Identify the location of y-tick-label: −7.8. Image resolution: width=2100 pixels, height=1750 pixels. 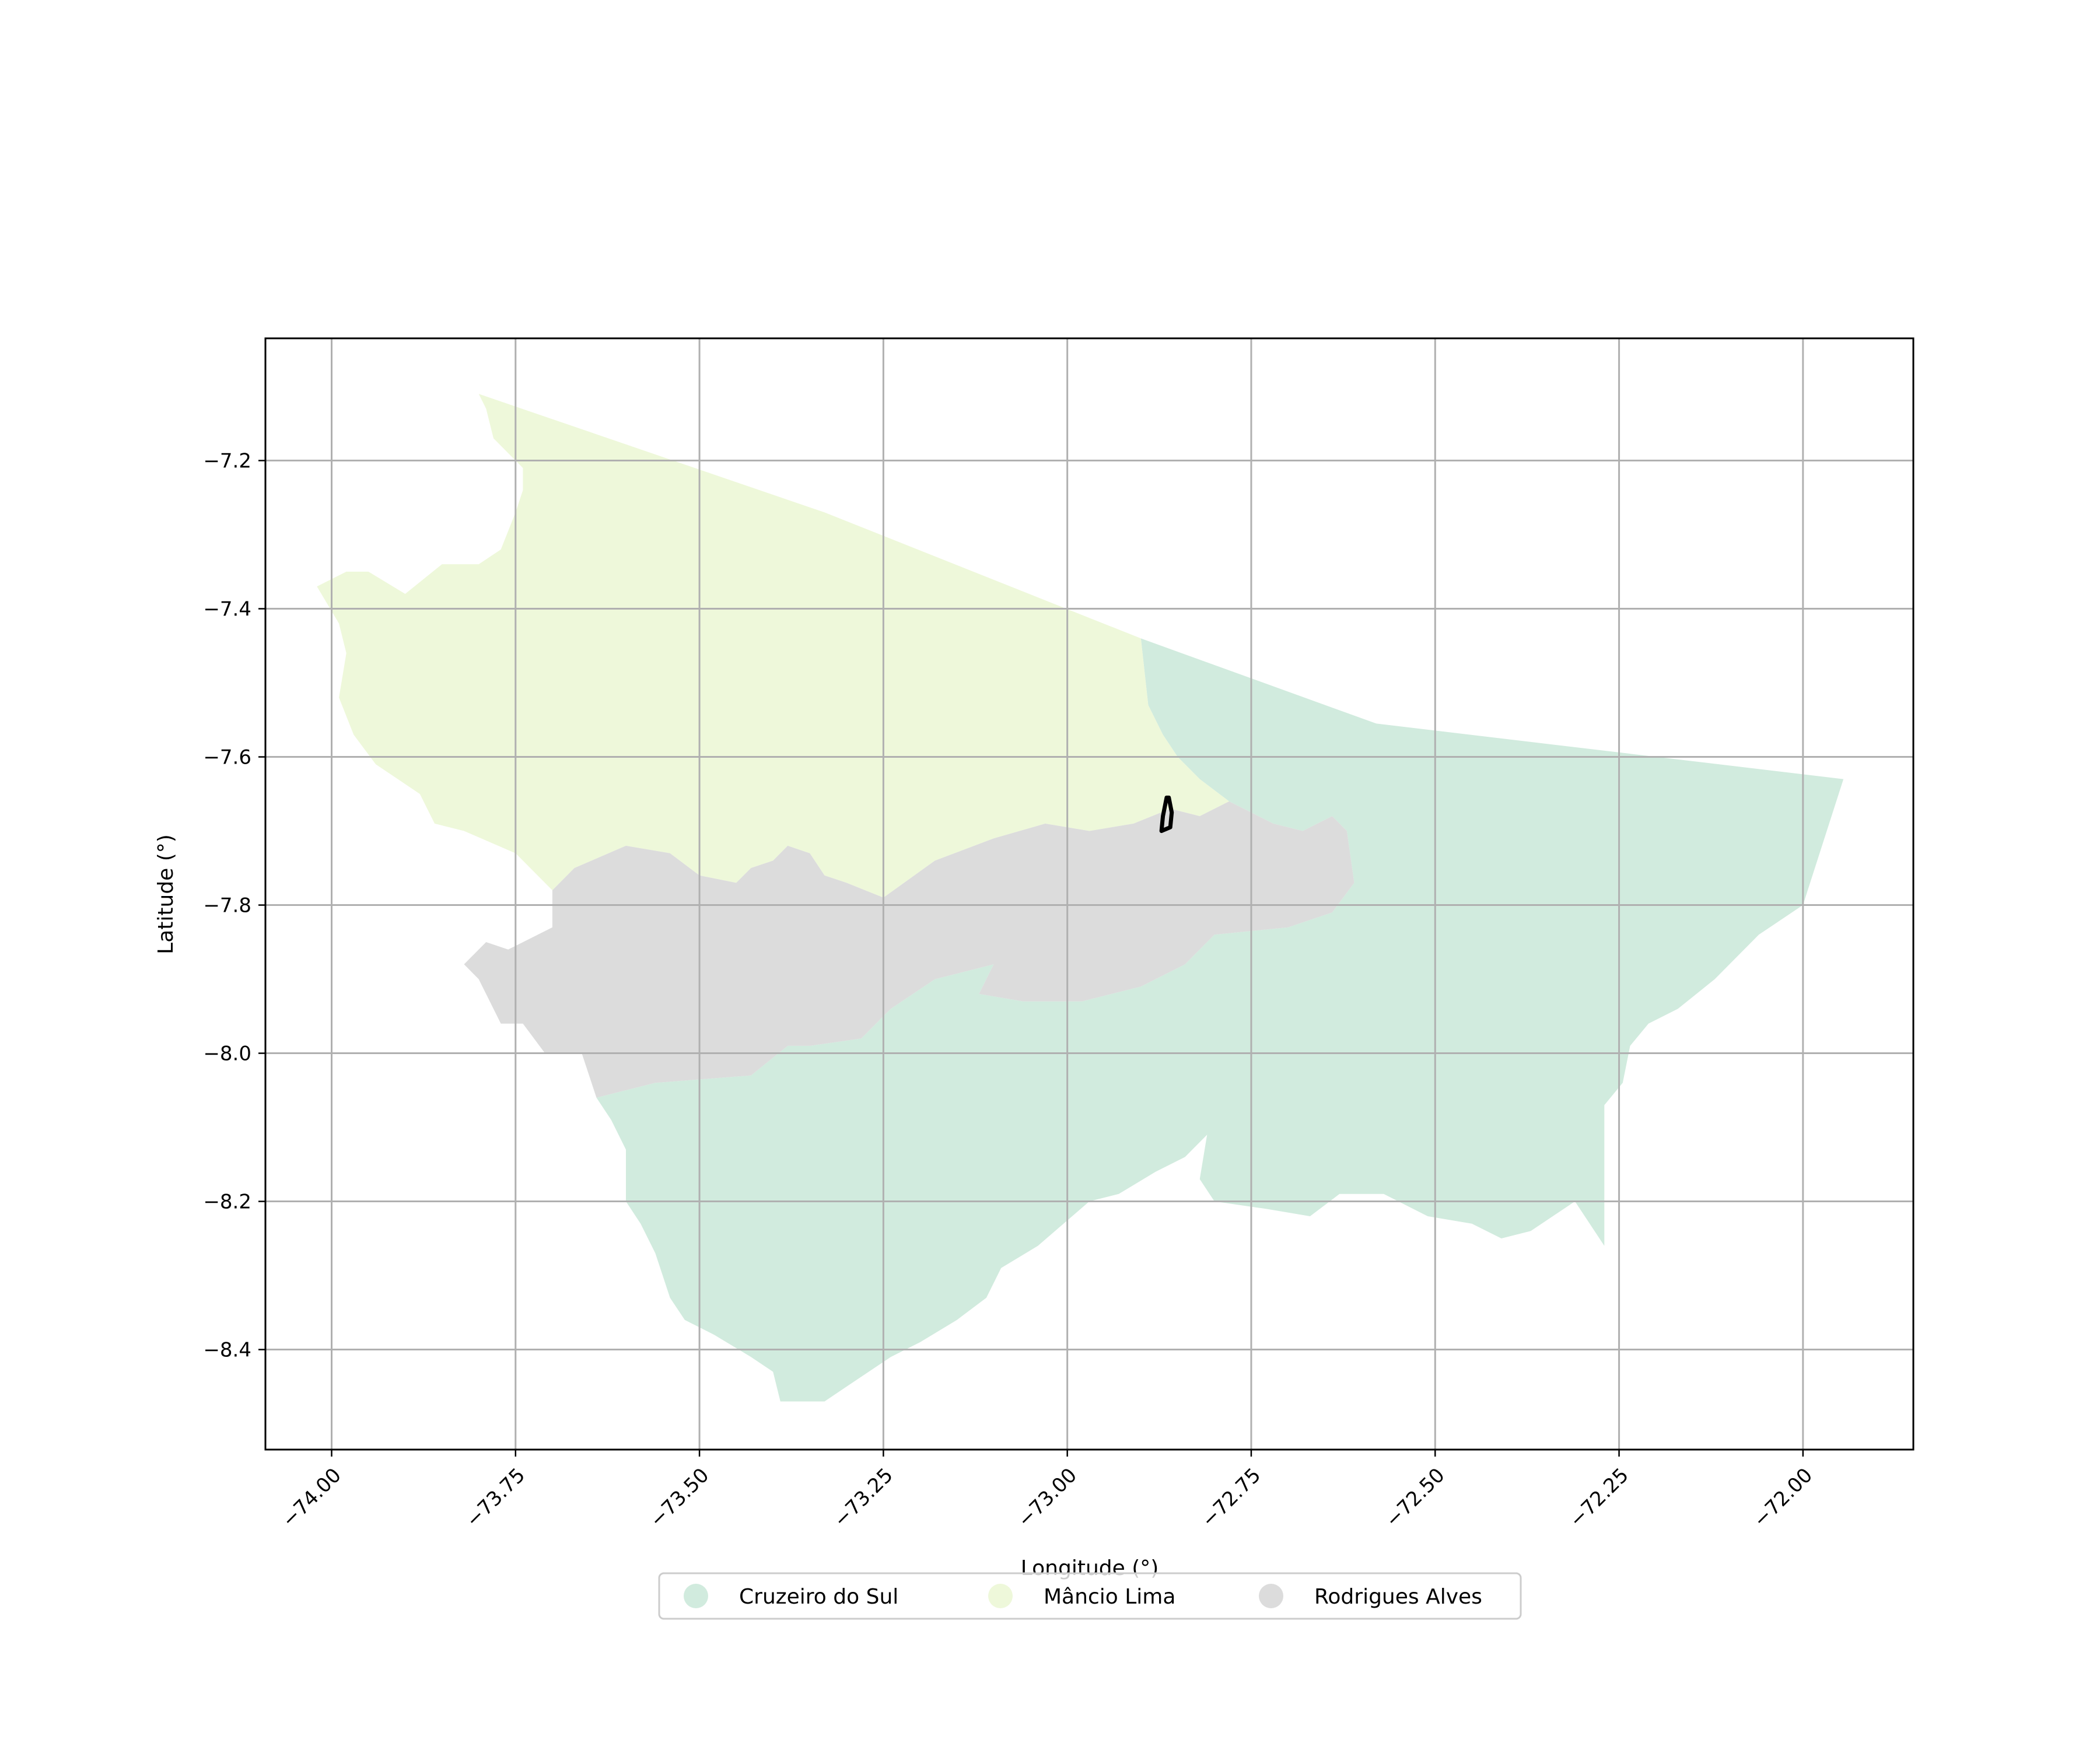
(227, 906).